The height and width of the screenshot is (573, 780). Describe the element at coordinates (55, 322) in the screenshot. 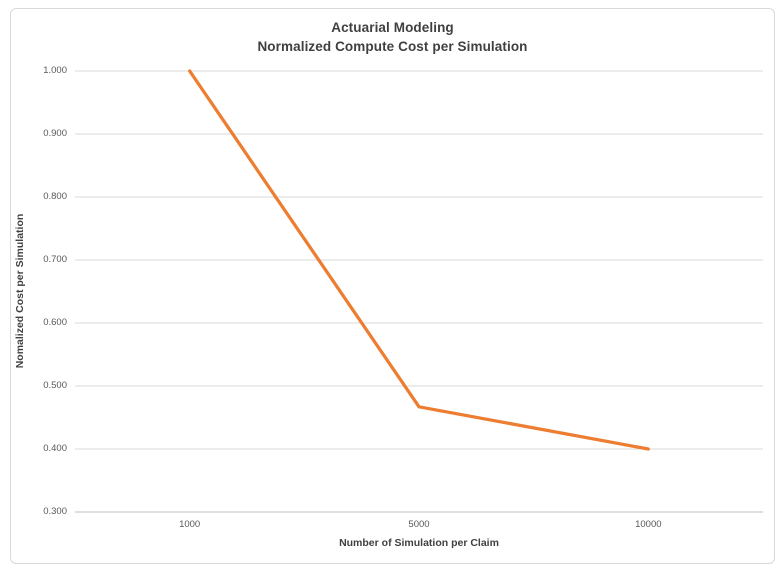

I see `y-tick-label: 0.600` at that location.